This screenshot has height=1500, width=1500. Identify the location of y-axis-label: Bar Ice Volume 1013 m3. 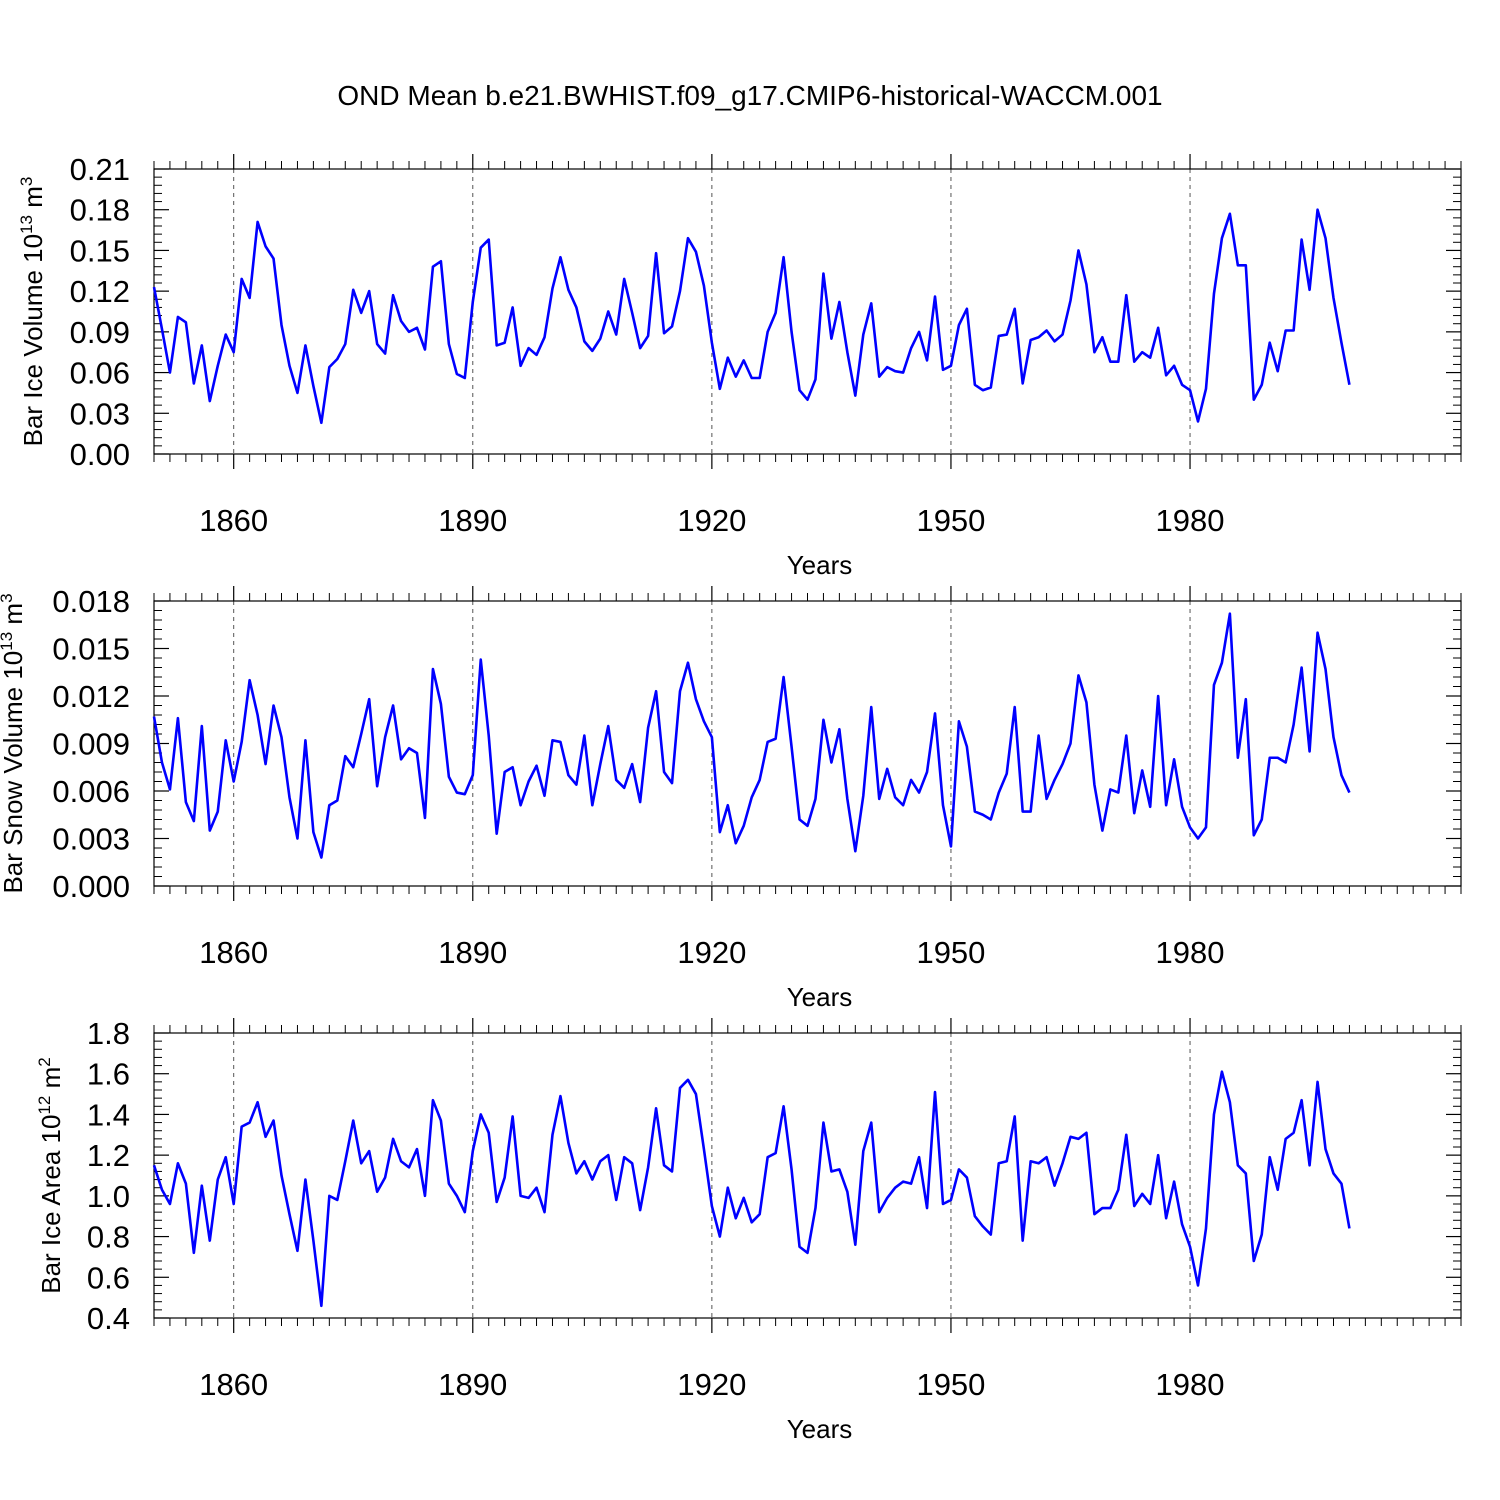
(32, 312).